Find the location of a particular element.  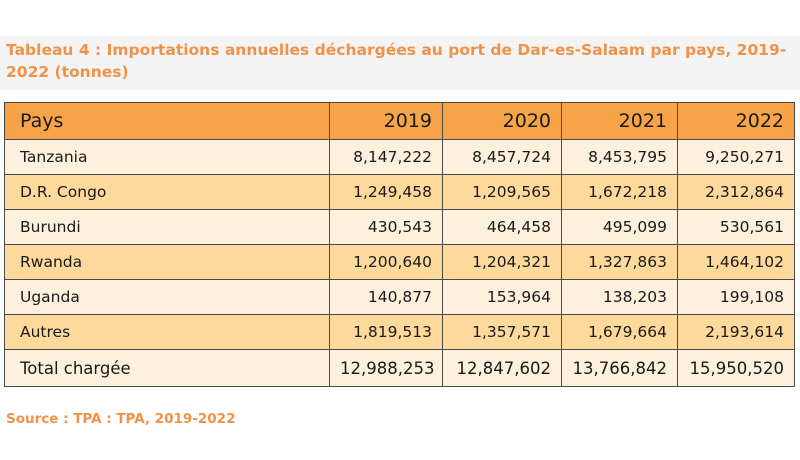

country-cell: Burundi is located at coordinates (167, 227).